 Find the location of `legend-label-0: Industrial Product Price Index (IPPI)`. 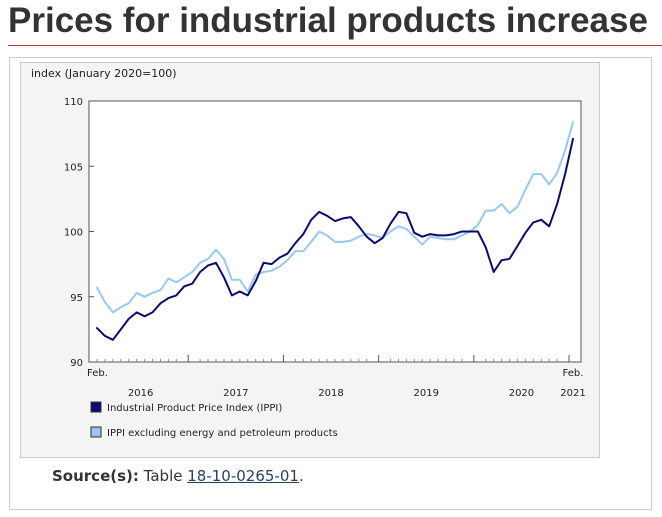

legend-label-0: Industrial Product Price Index (IPPI) is located at coordinates (194, 408).